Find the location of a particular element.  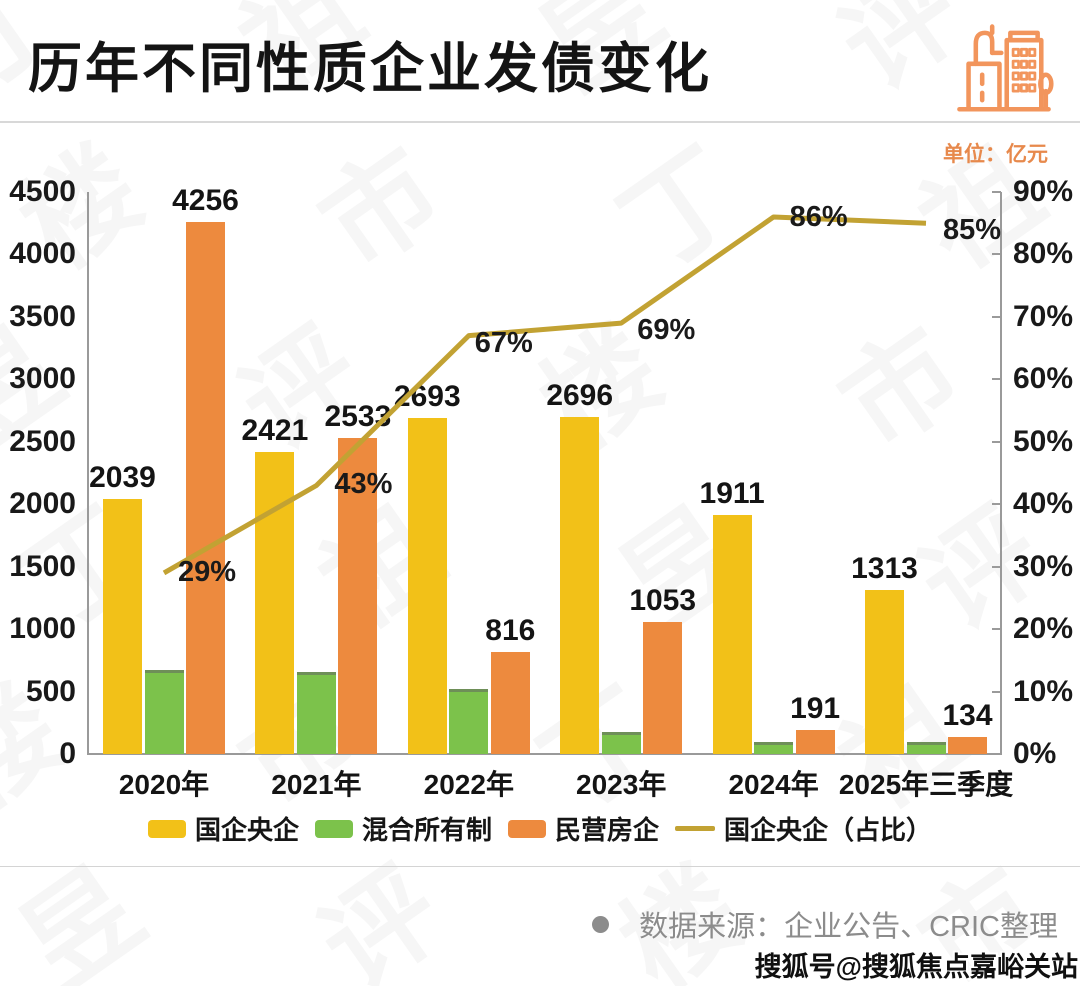

legend-item: 混合所有制 is located at coordinates (403, 828).